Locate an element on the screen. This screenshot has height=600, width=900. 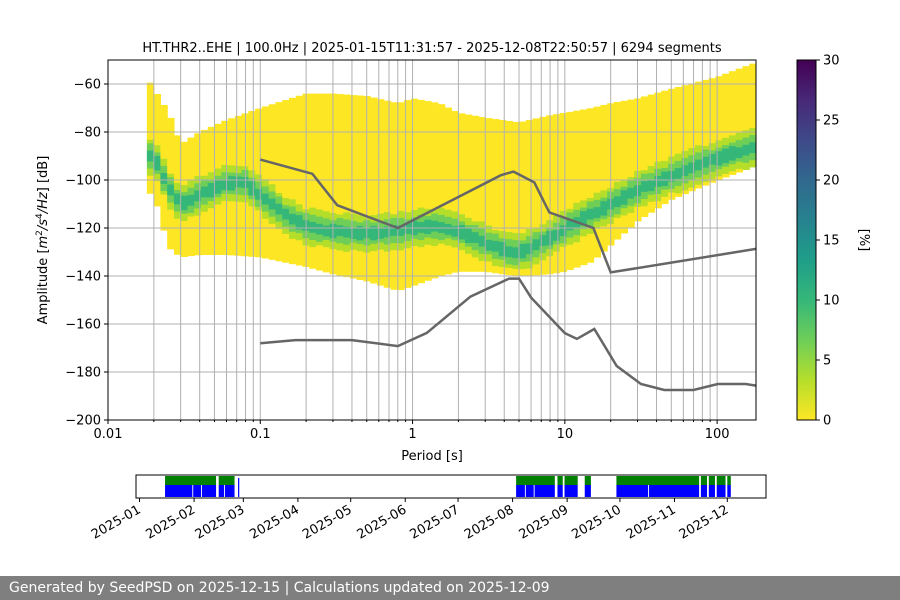
data-used-mark is located at coordinates (239, 487).